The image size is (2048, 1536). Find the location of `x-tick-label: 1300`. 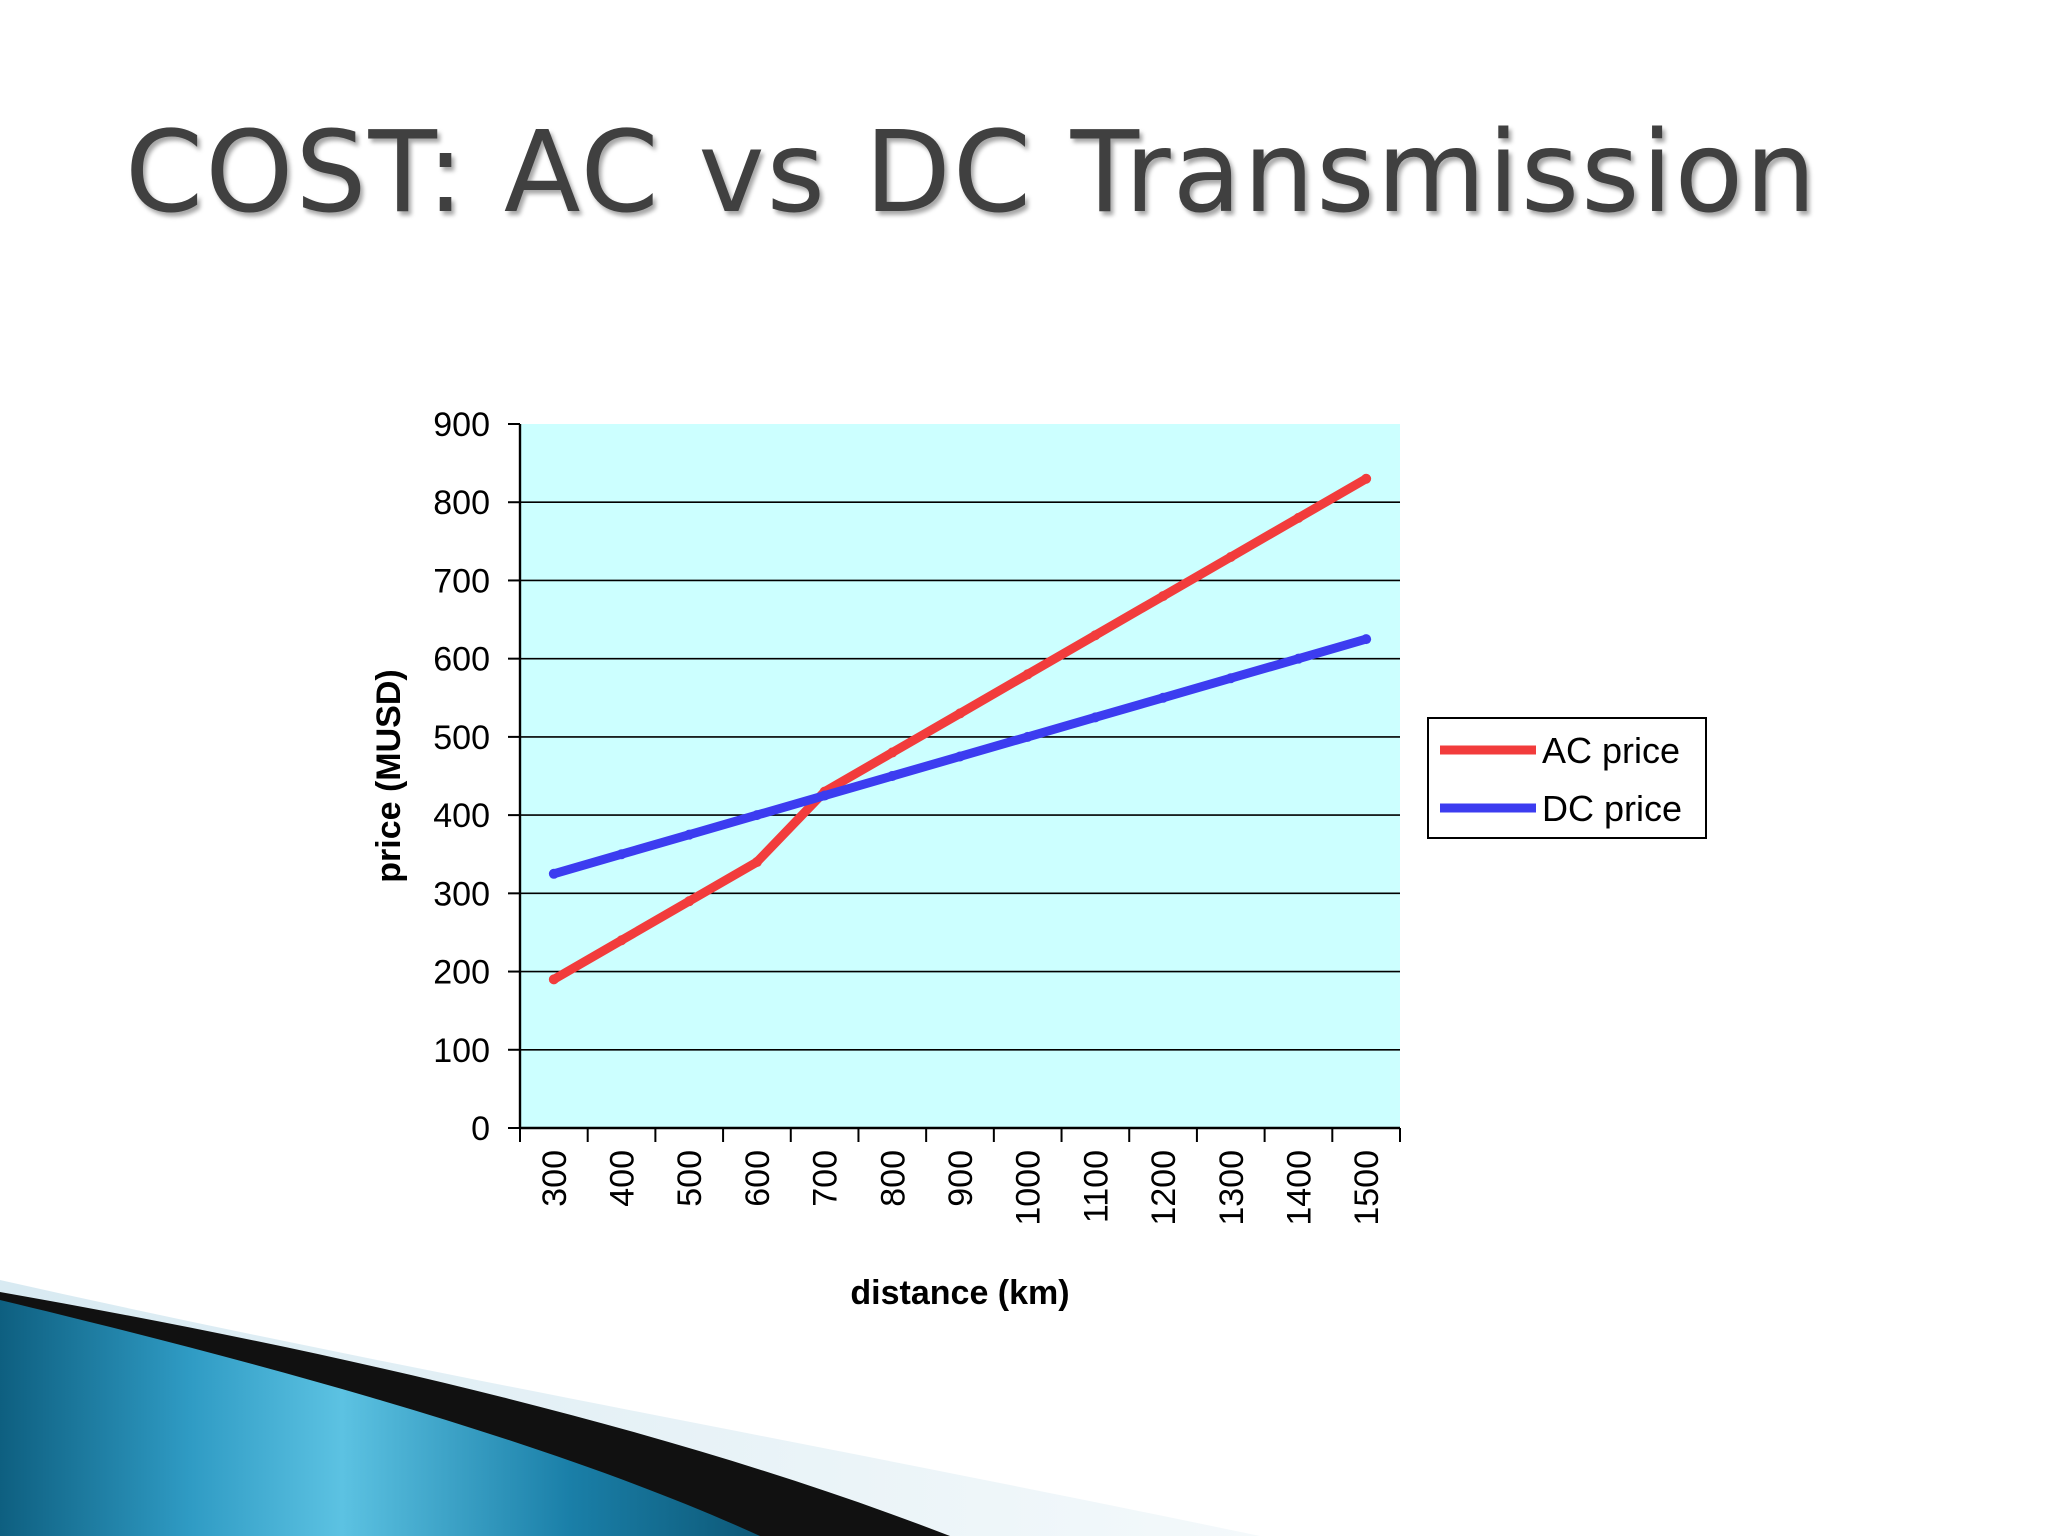

x-tick-label: 1300 is located at coordinates (1232, 1188).